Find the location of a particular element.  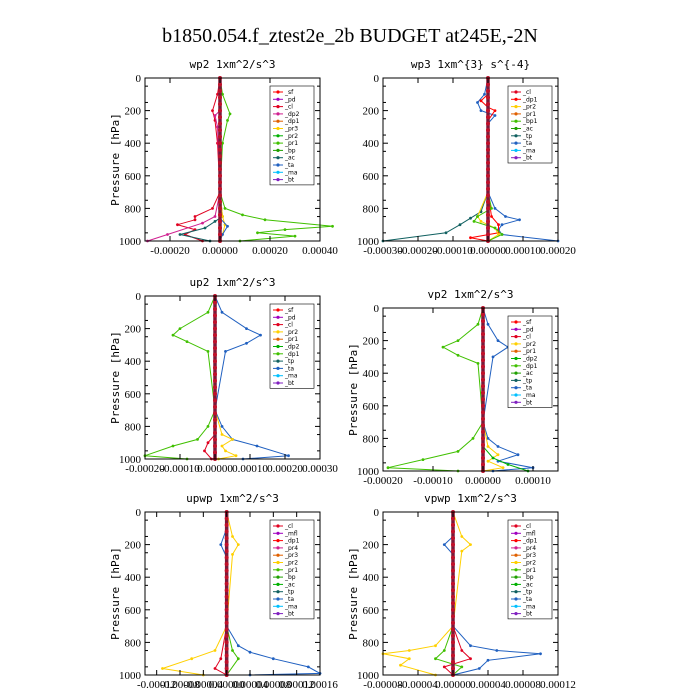

legend-entry: _ta is located at coordinates (527, 388).